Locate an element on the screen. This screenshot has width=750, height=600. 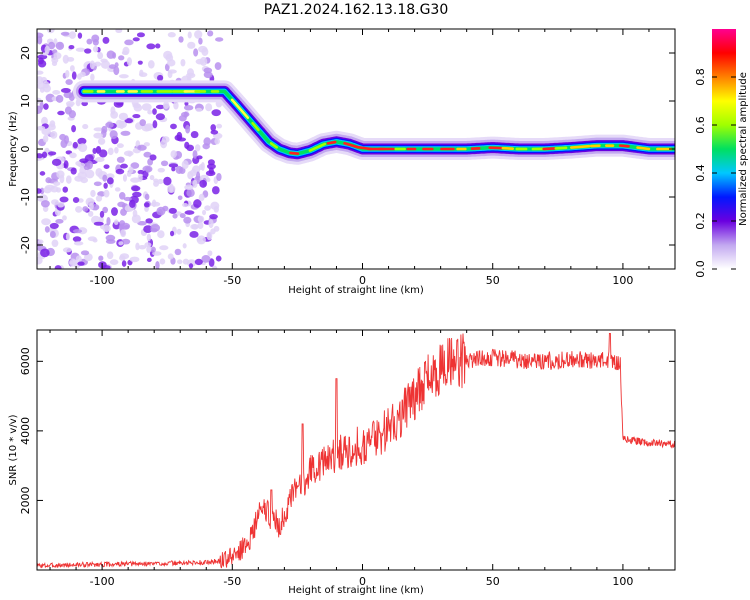
y-tick-label: -10 is located at coordinates (25, 197).